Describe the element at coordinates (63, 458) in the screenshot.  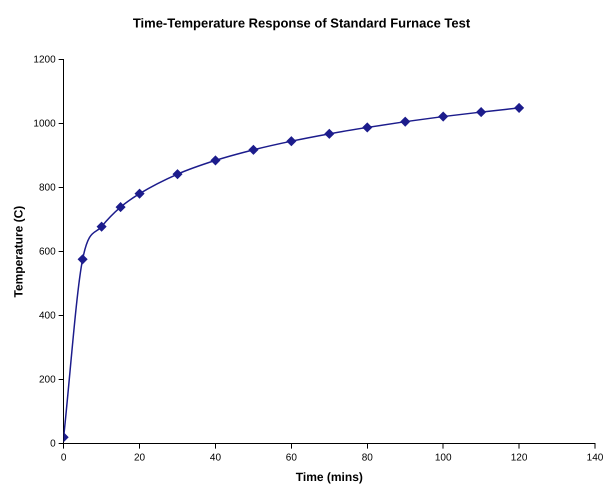
I see `x-tick-label: 0` at that location.